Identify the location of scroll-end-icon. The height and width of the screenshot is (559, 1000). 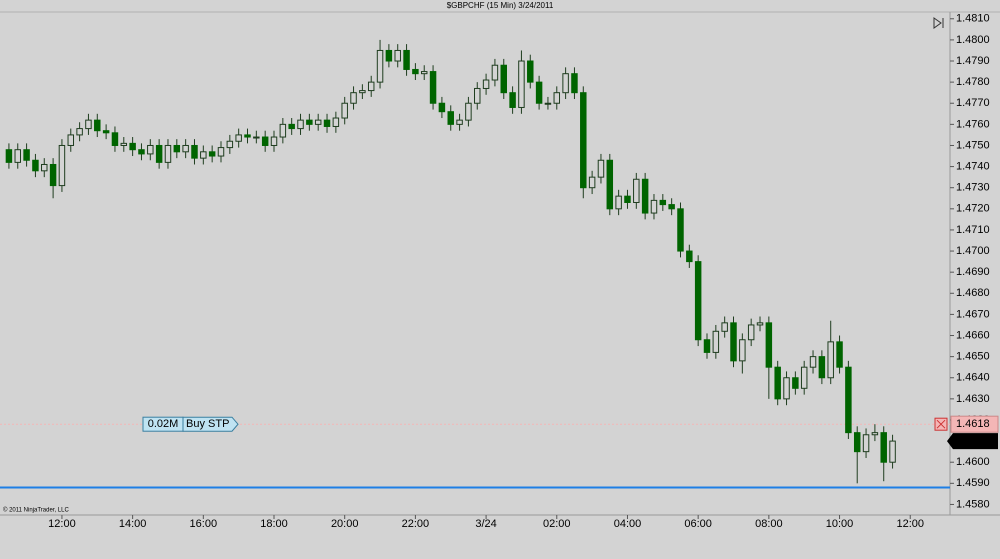
(938, 23).